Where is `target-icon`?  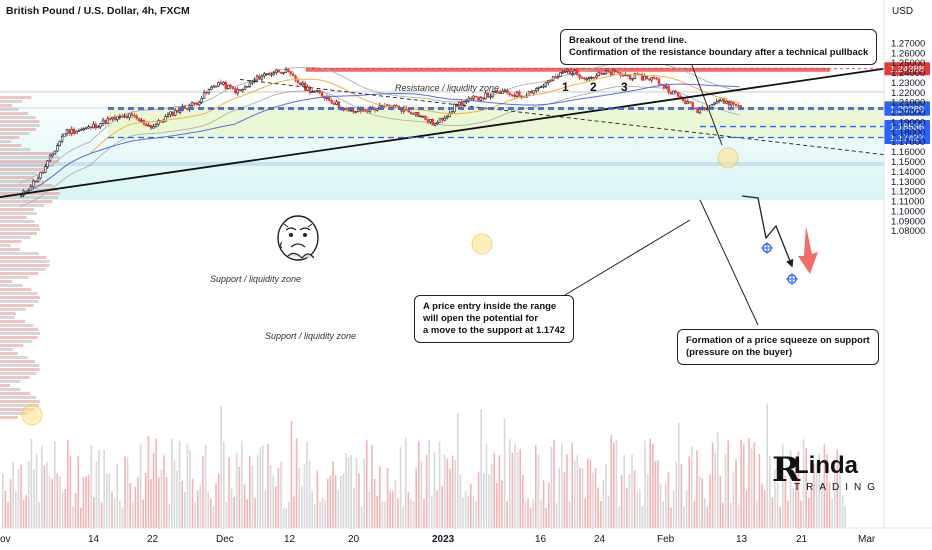 target-icon is located at coordinates (792, 279).